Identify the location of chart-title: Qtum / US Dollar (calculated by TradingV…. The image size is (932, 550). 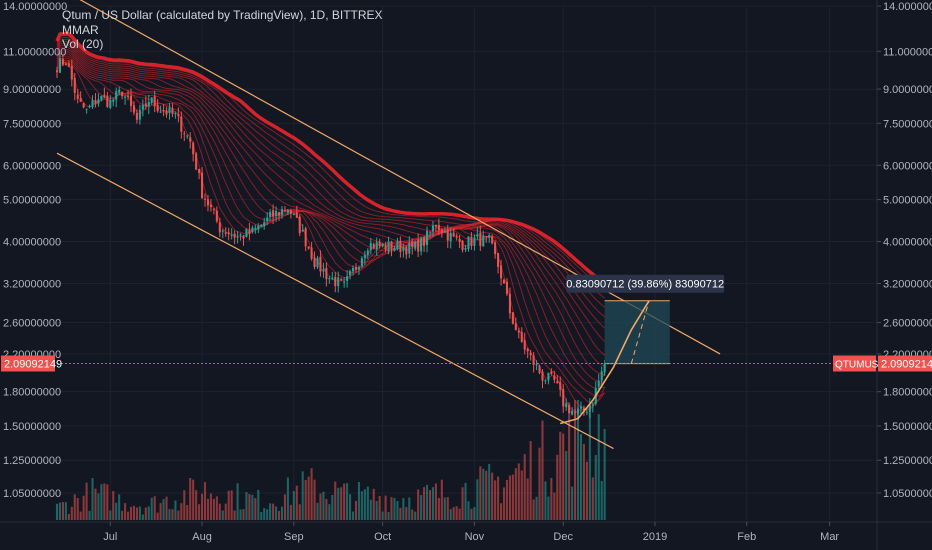
(222, 15).